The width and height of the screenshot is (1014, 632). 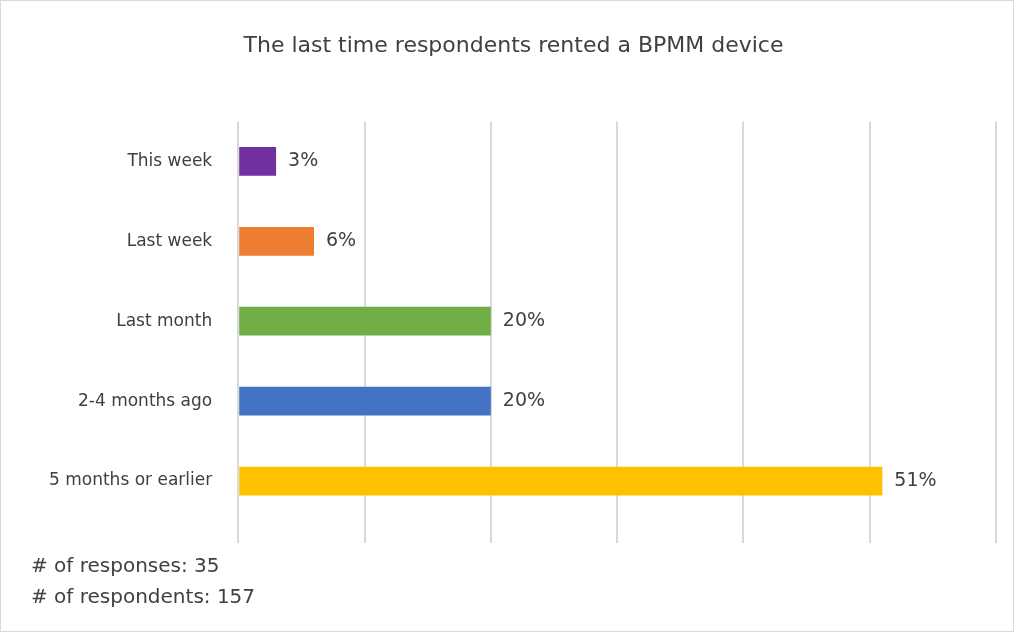 I want to click on text: # of respondents: 157, so click(x=143, y=596).